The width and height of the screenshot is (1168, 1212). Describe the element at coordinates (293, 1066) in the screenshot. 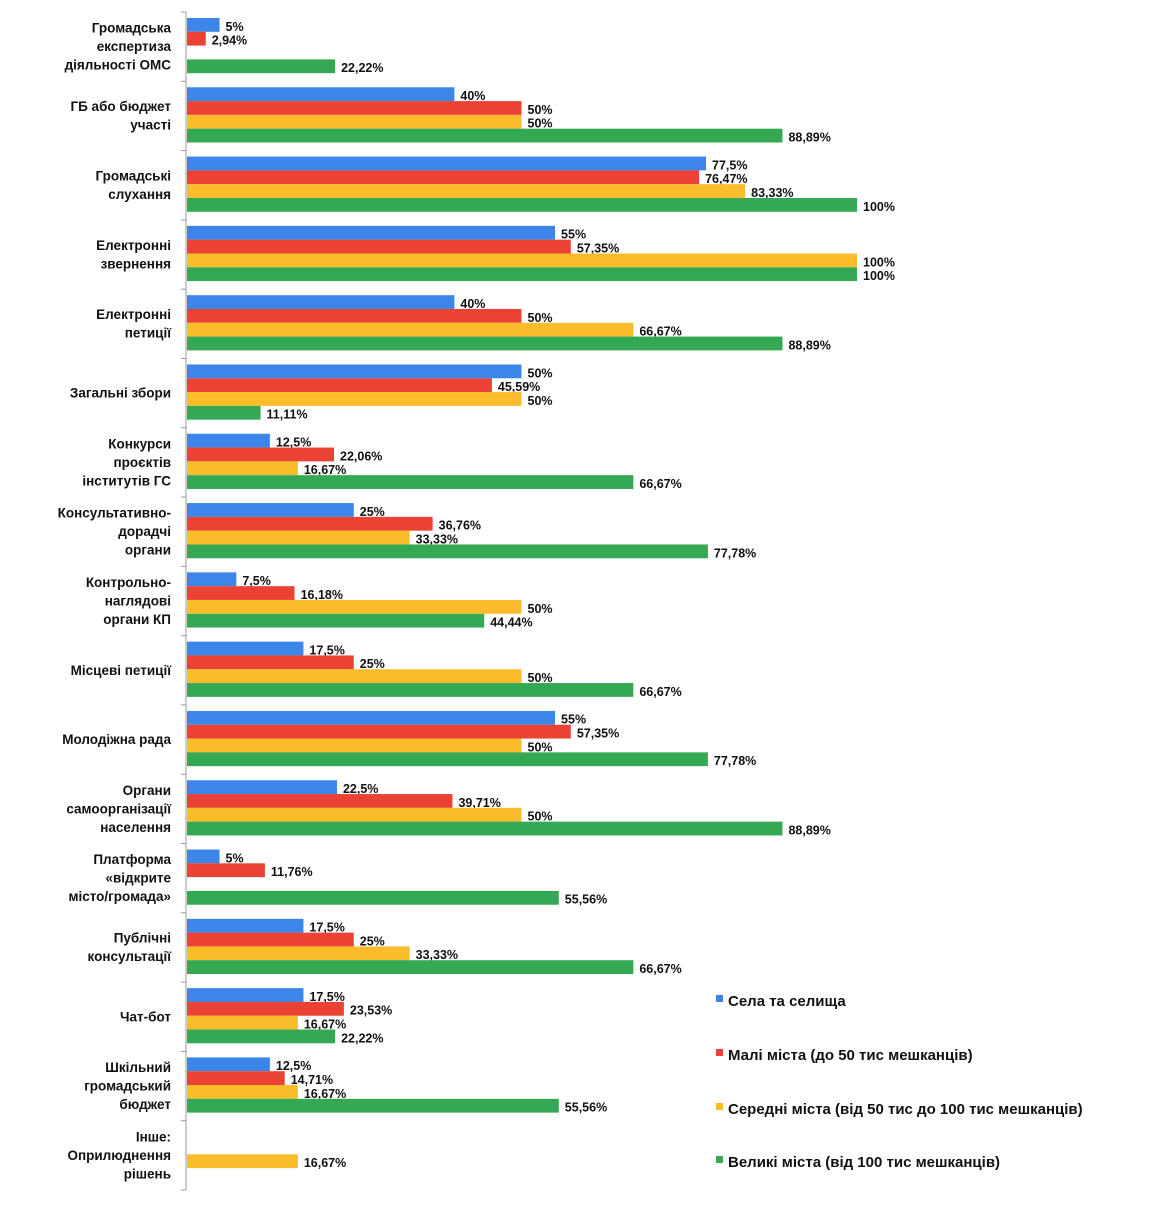

I see `data-label: 12,5%` at that location.